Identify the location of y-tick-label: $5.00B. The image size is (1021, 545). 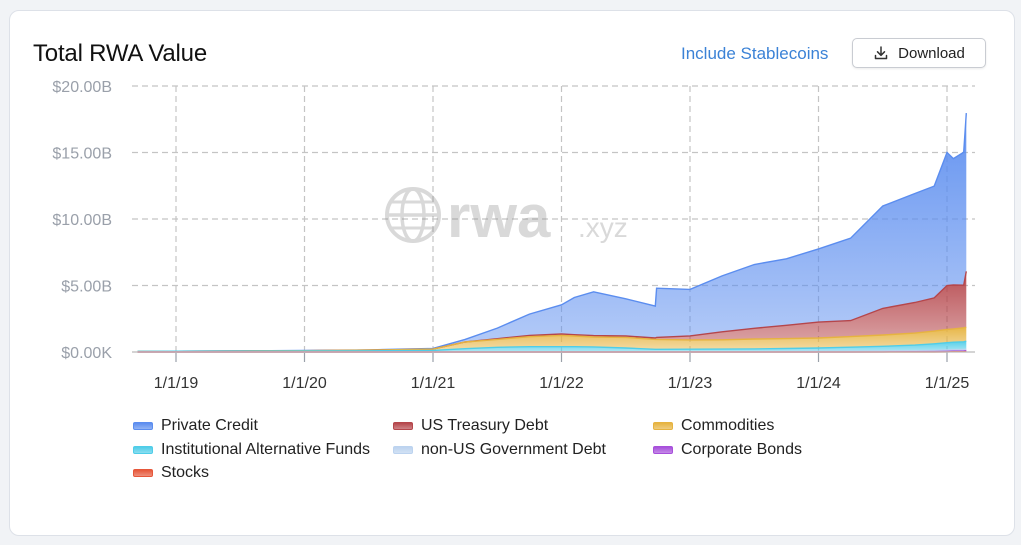
(86, 287).